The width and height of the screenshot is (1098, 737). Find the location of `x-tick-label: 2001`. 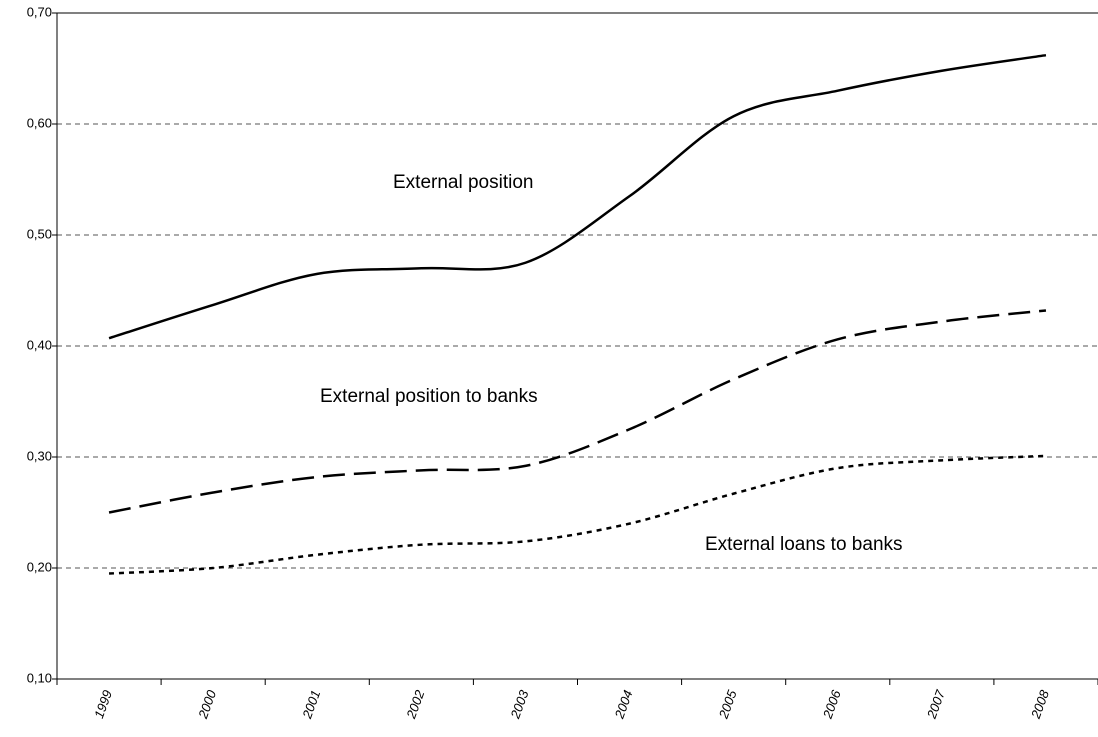

x-tick-label: 2001 is located at coordinates (311, 704).